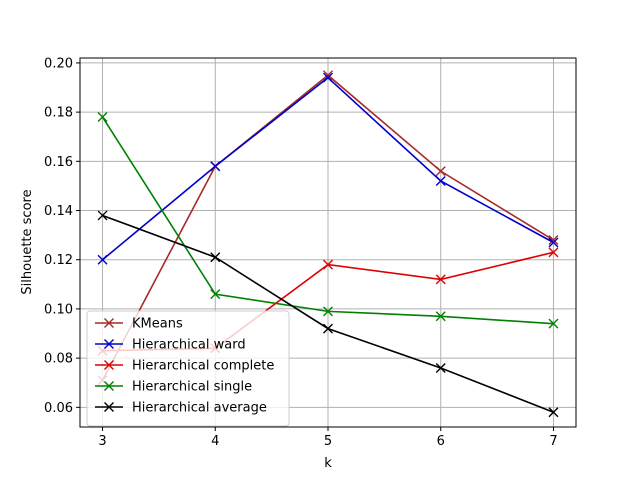 This screenshot has width=640, height=480. I want to click on y-tick-label: 0.16, so click(58, 162).